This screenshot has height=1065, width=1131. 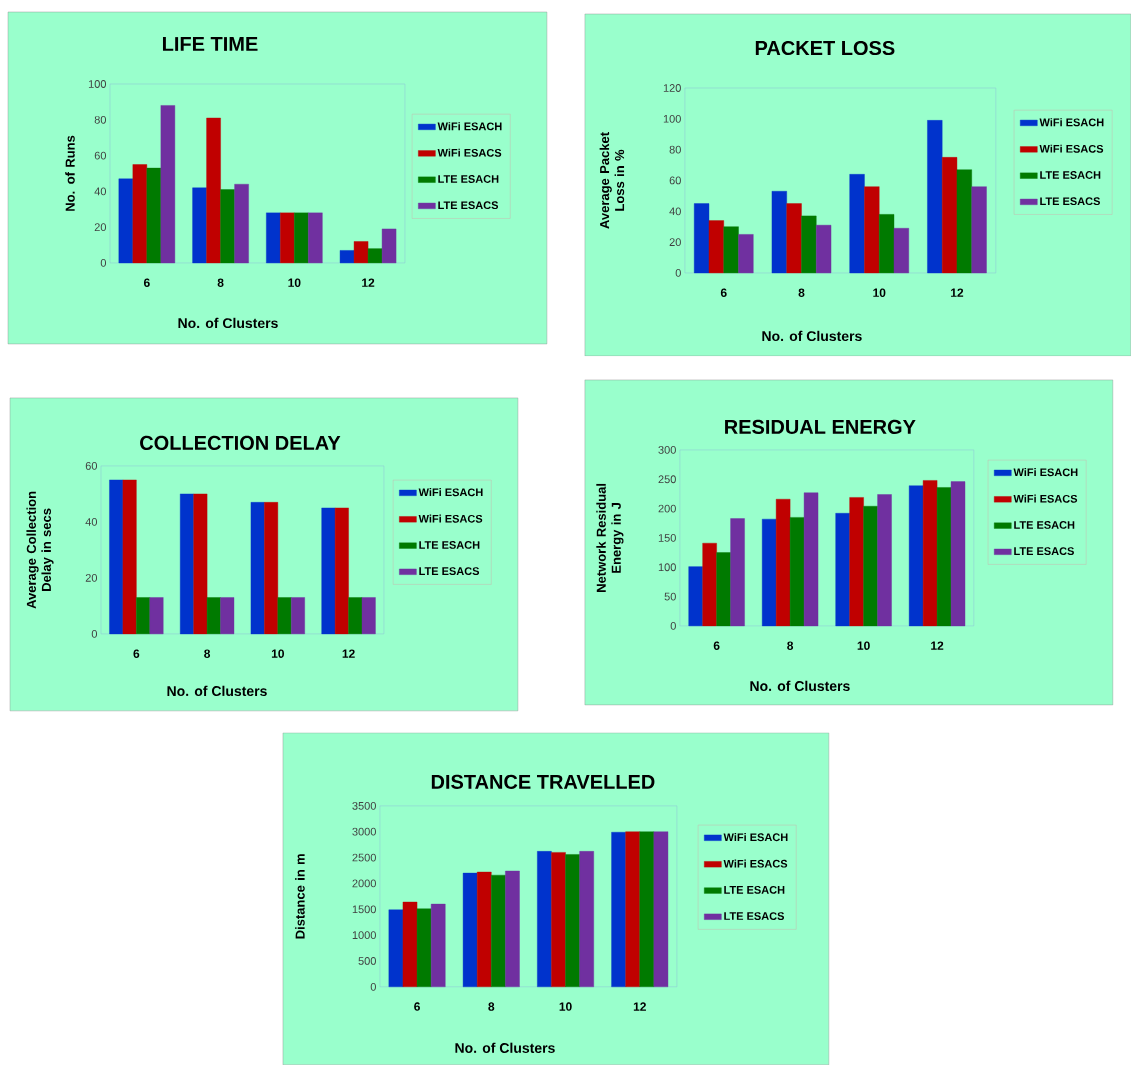 I want to click on y-tick-label: 80, so click(x=675, y=149).